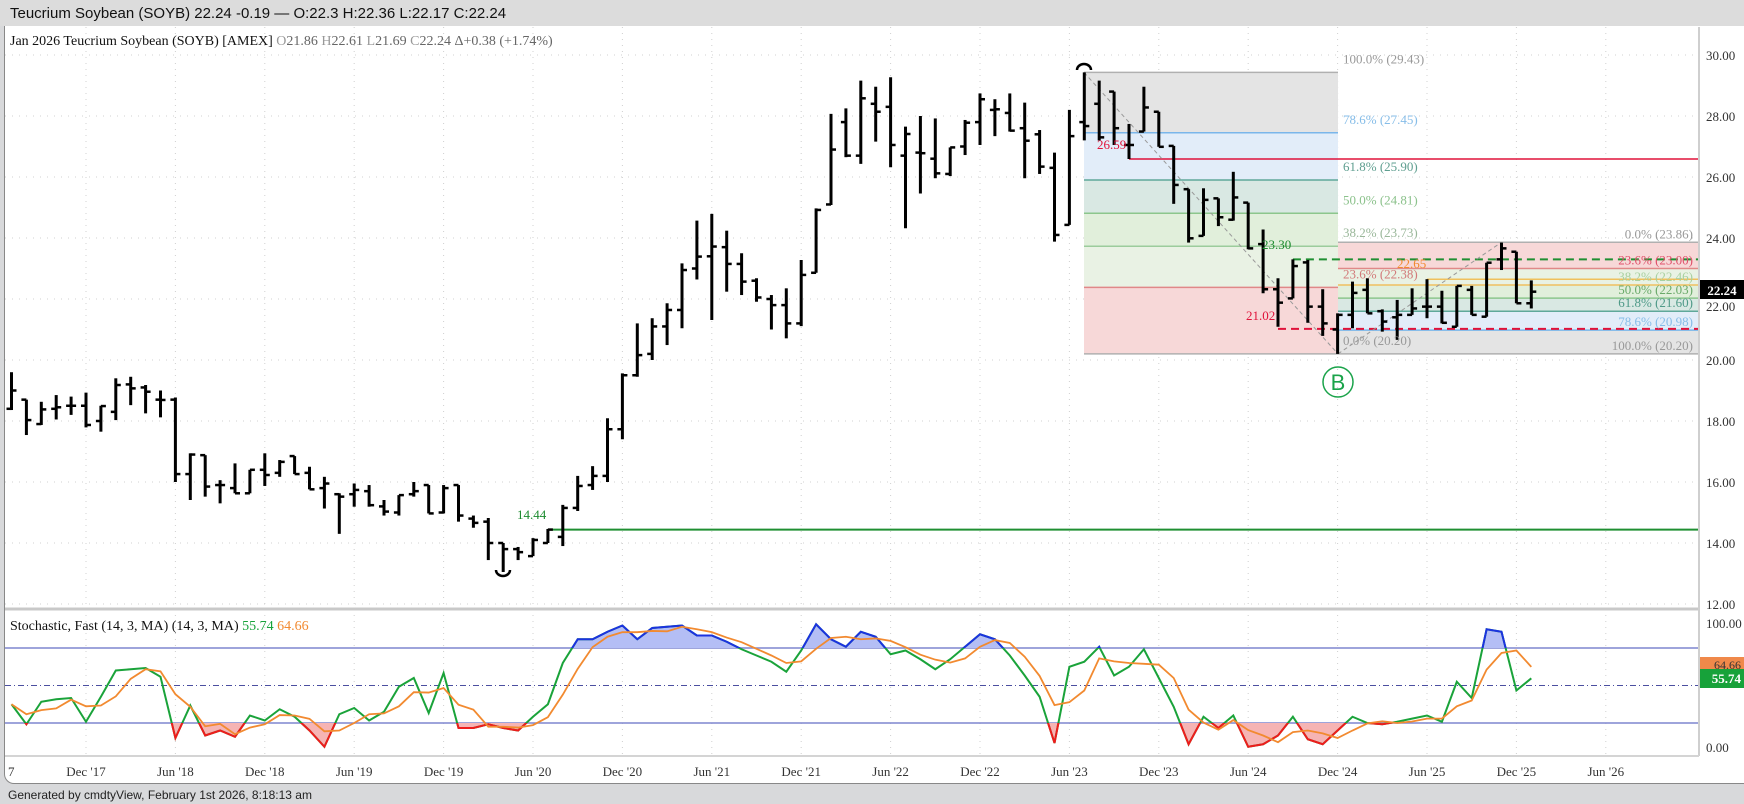 The image size is (1744, 804). I want to click on level-21-02-label: 21.02, so click(1260, 315).